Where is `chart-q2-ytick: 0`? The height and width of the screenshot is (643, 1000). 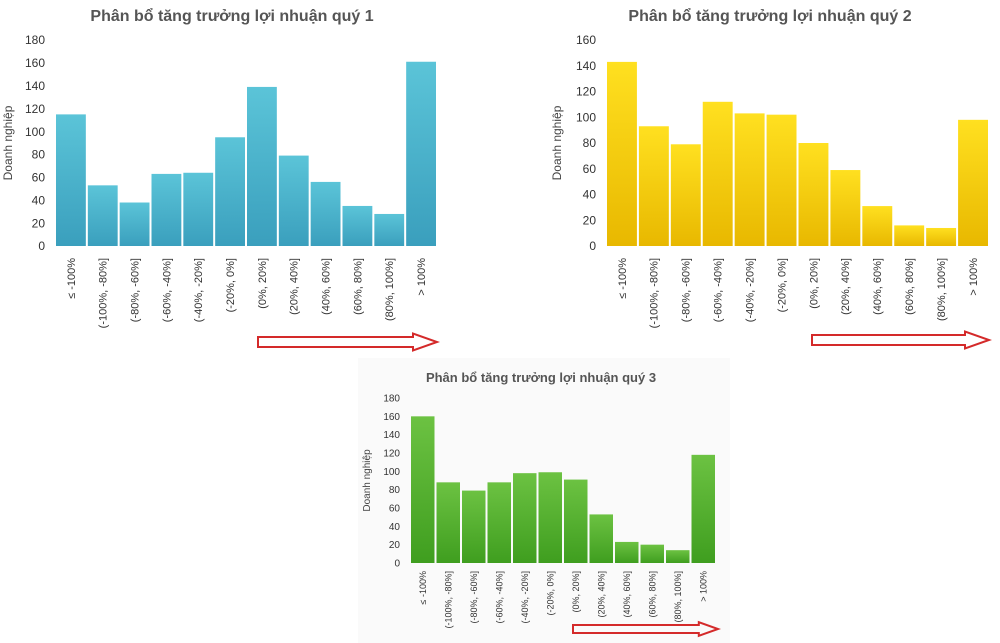
chart-q2-ytick: 0 is located at coordinates (592, 246).